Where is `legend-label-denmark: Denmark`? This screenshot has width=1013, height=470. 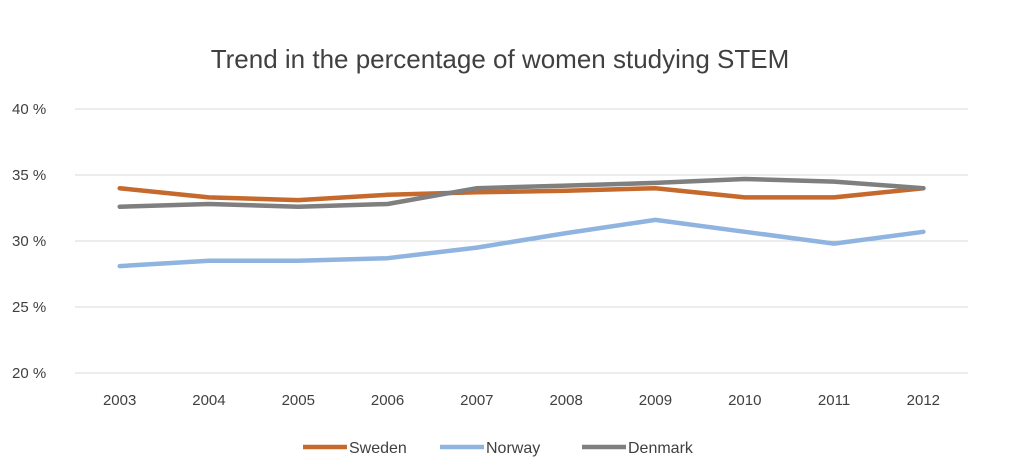 legend-label-denmark: Denmark is located at coordinates (661, 448).